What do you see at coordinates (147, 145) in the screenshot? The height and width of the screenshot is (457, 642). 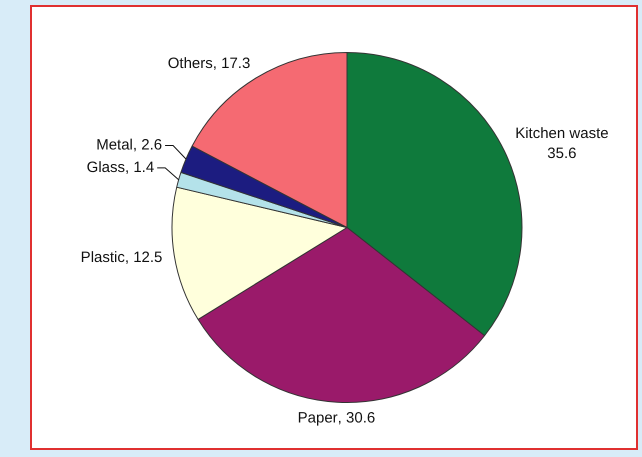 I see `data-label: , 2.6` at bounding box center [147, 145].